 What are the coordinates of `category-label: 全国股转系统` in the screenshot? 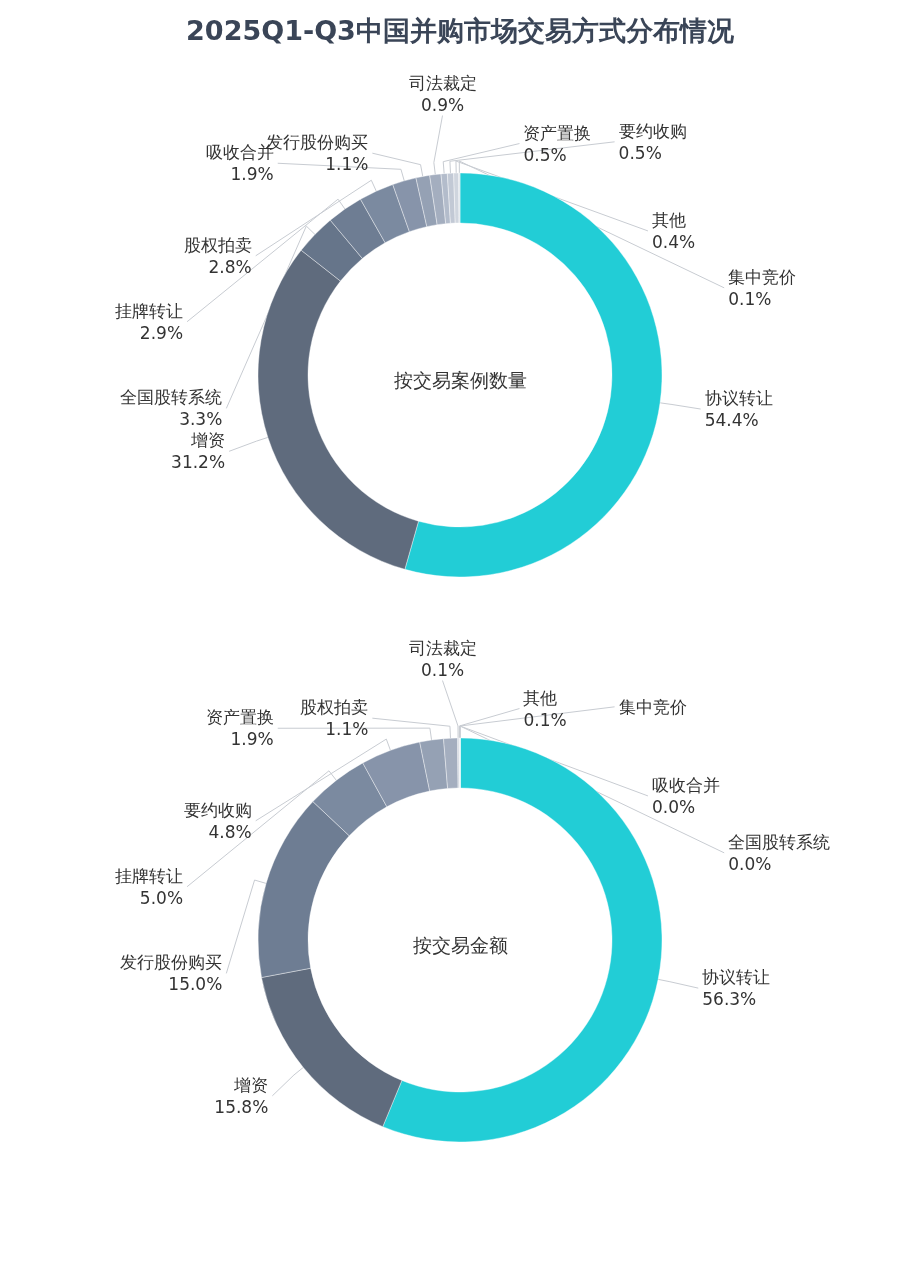 It's located at (779, 841).